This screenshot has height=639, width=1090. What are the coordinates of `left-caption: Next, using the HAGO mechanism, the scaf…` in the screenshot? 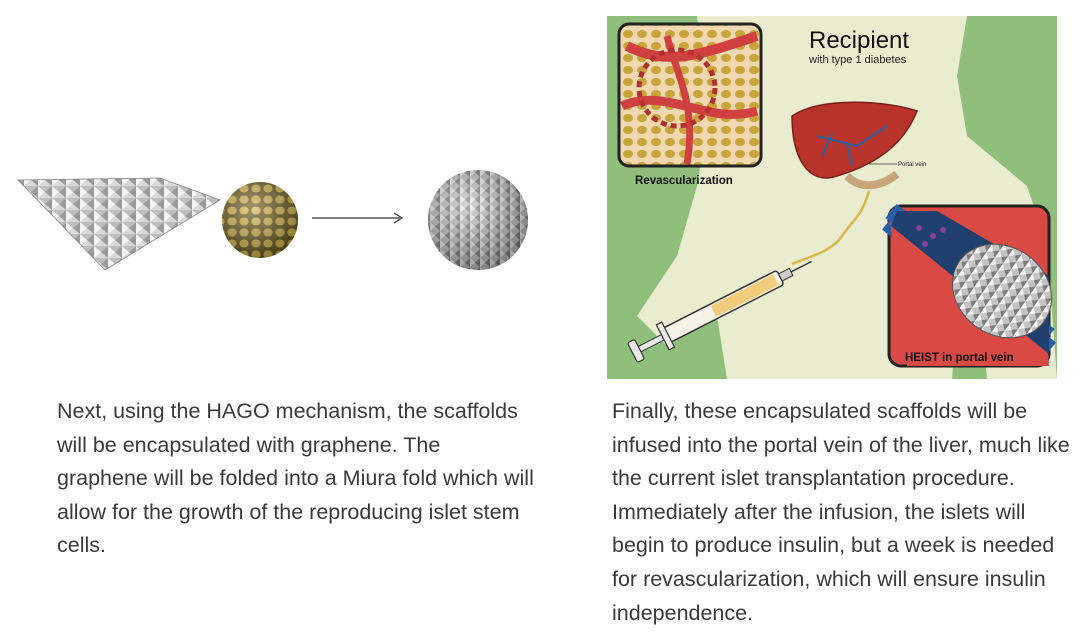 It's located at (295, 478).